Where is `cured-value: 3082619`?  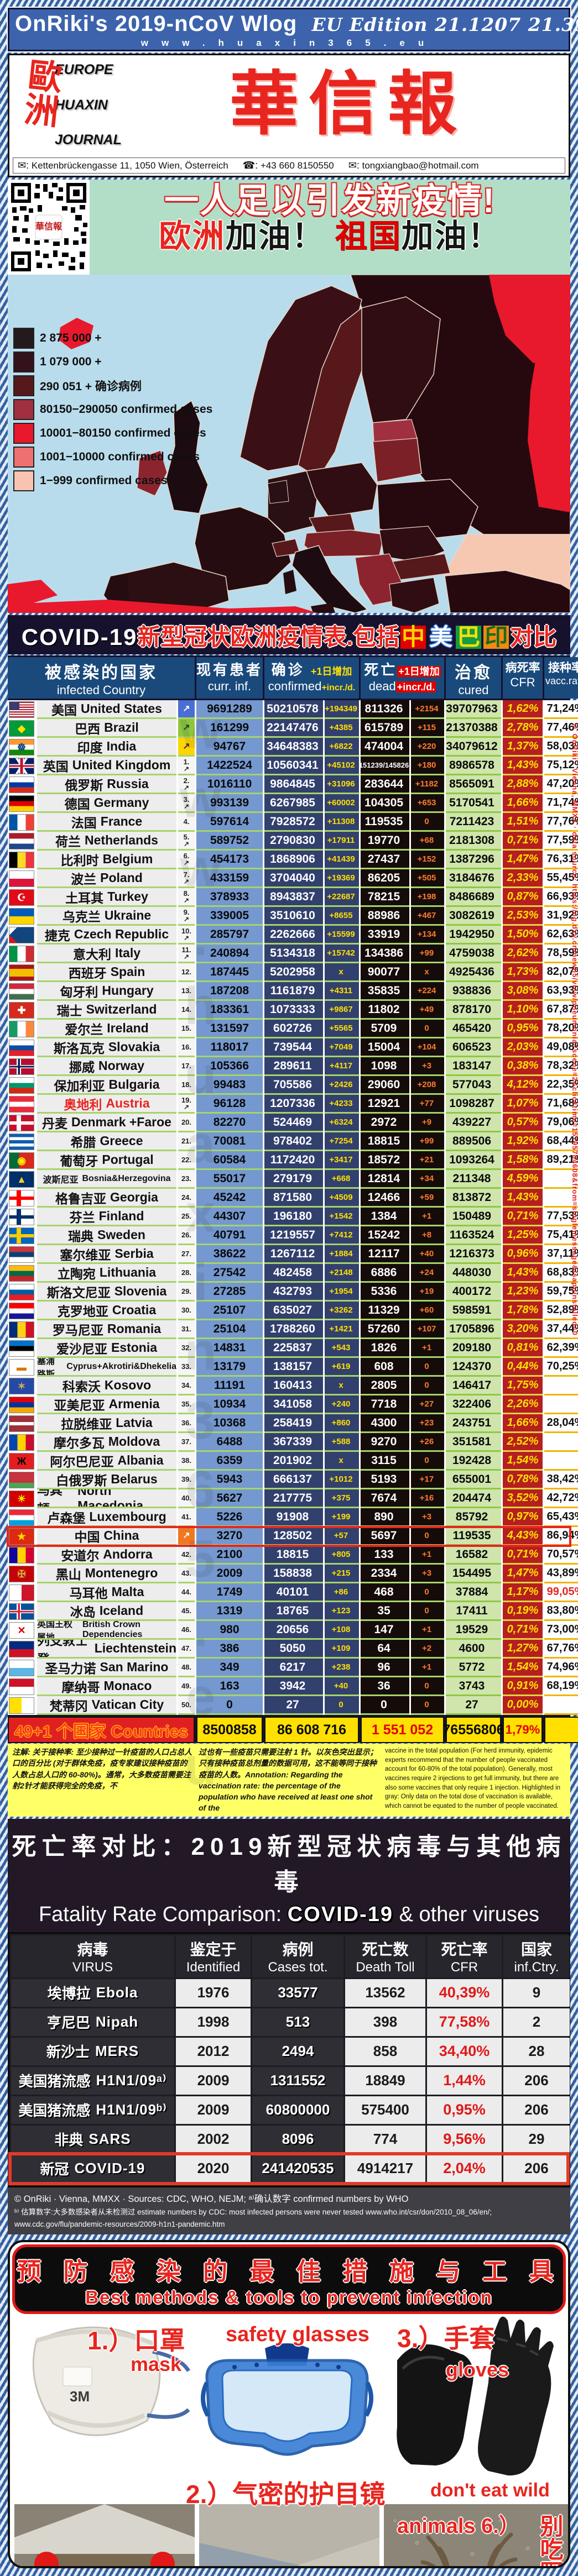 cured-value: 3082619 is located at coordinates (474, 916).